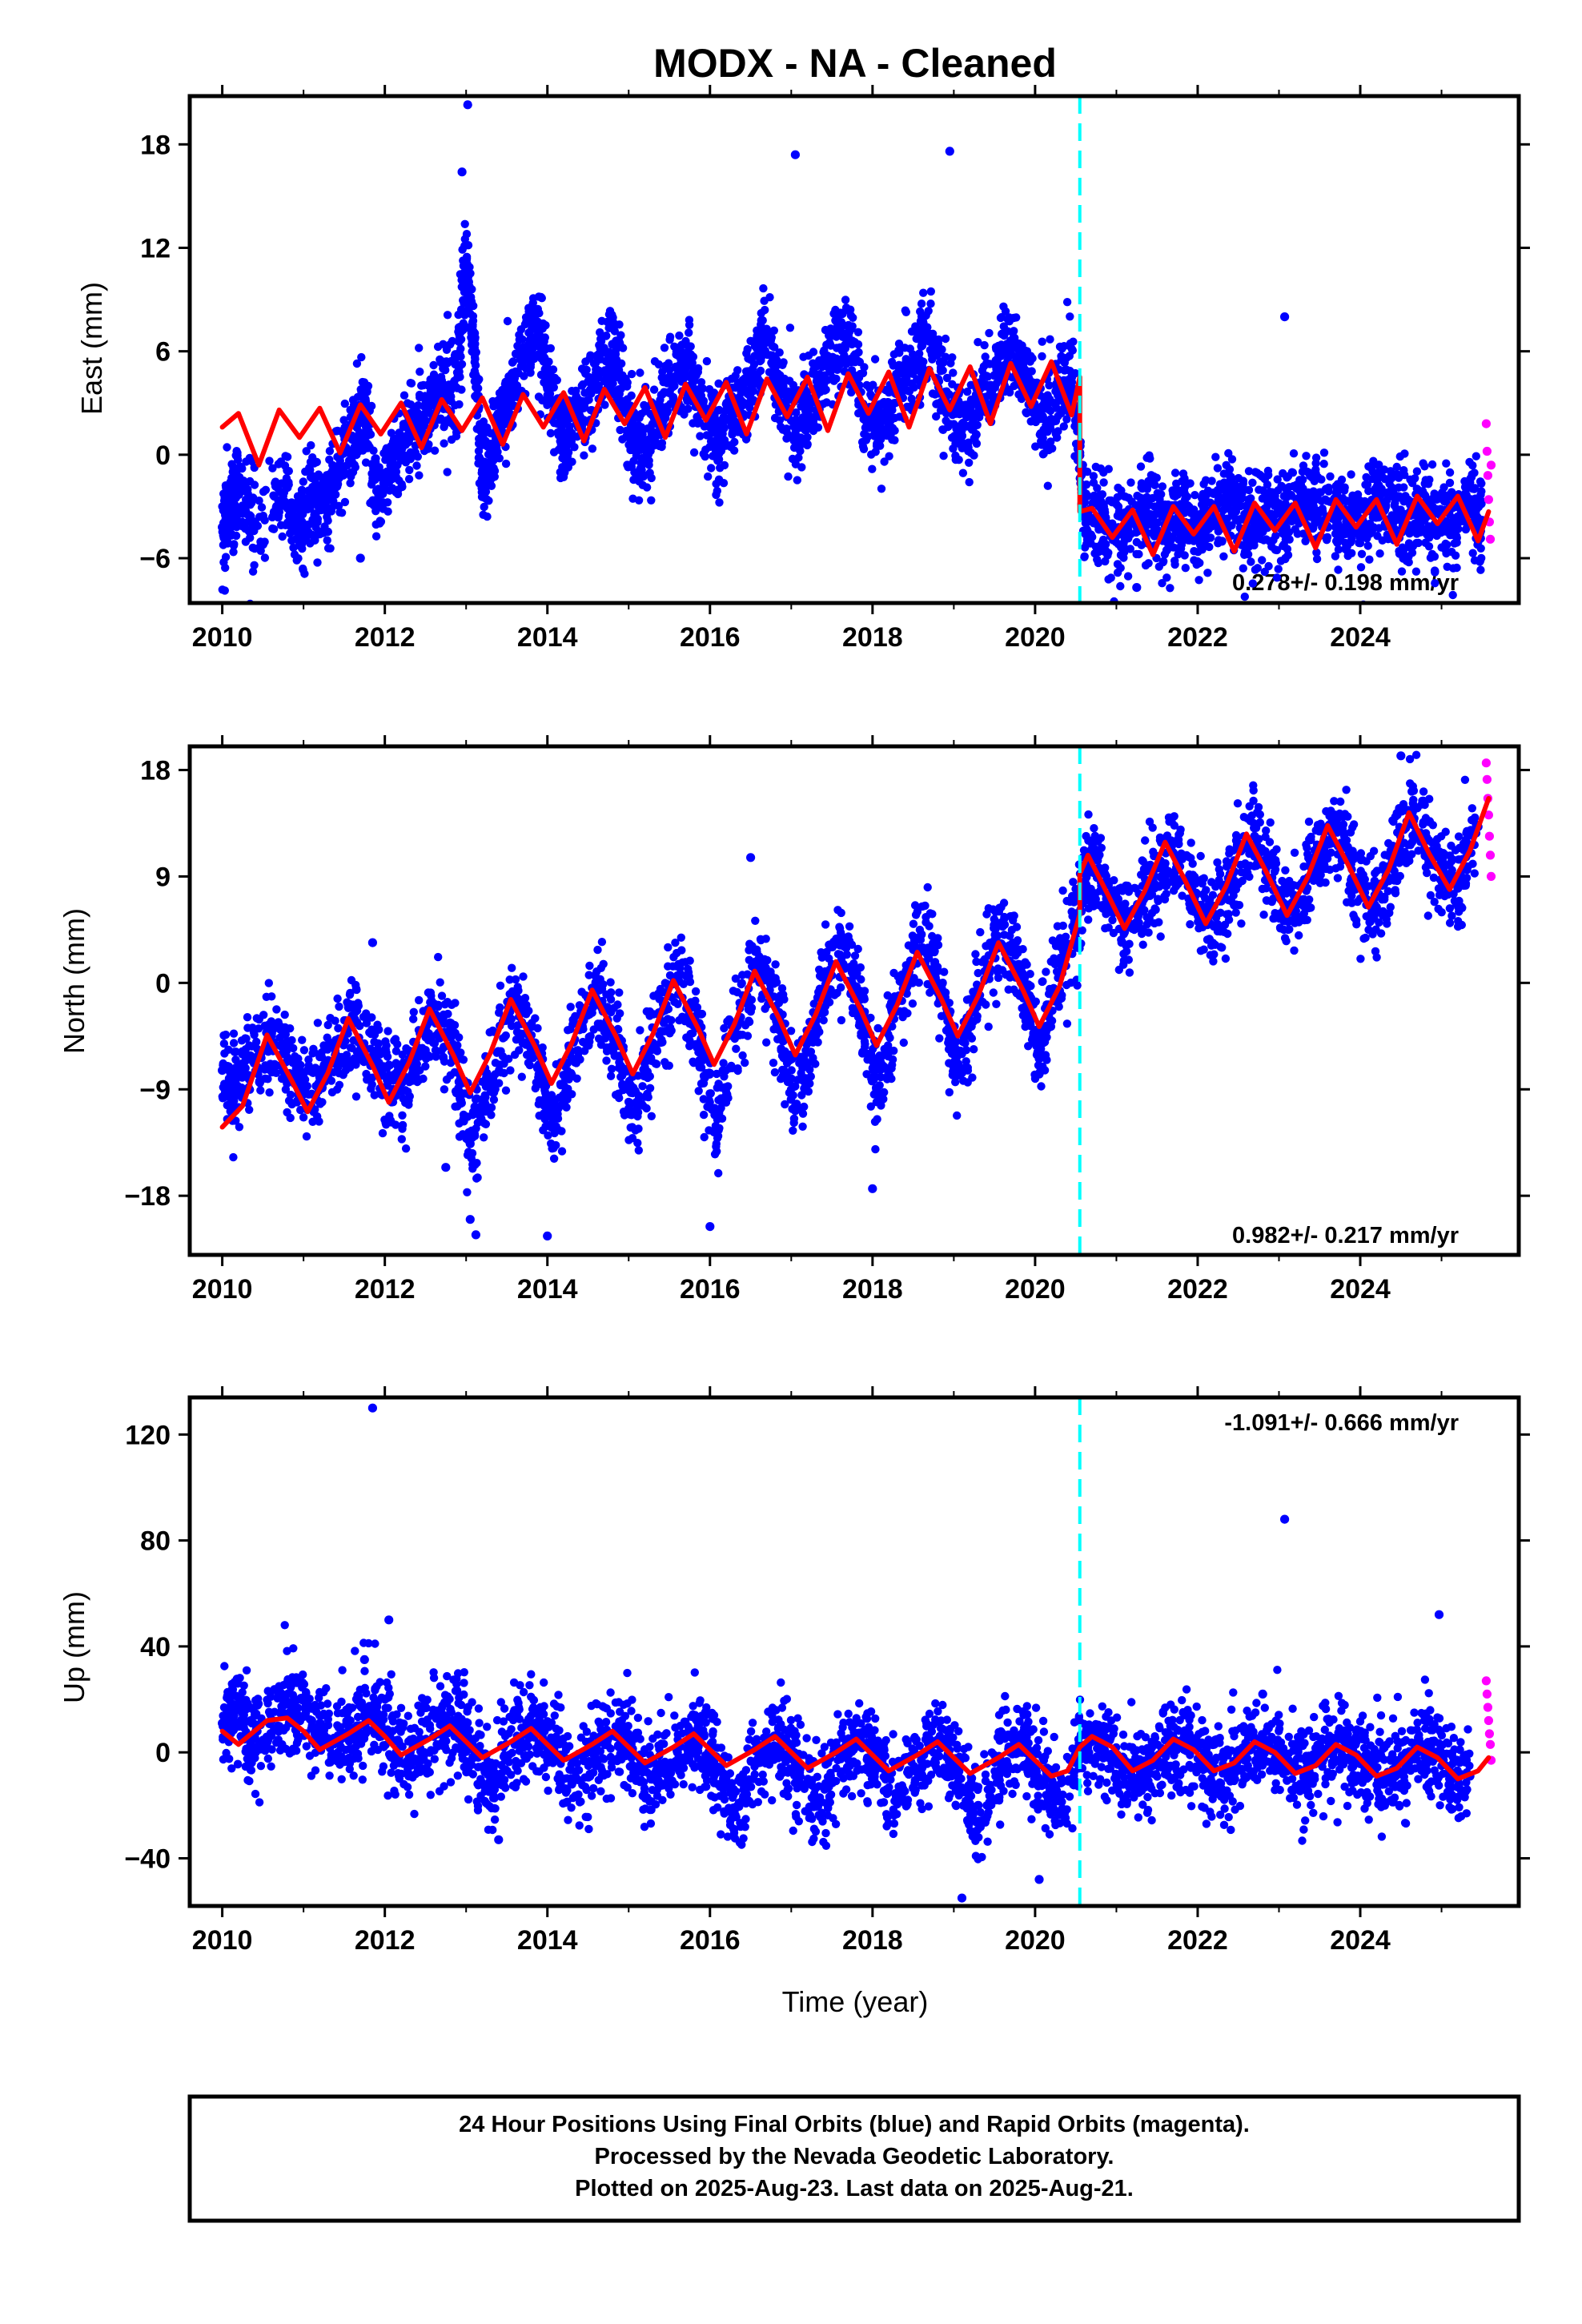 This screenshot has width=1582, height=2324. What do you see at coordinates (873, 637) in the screenshot?
I see `east-xtick-label: 2018` at bounding box center [873, 637].